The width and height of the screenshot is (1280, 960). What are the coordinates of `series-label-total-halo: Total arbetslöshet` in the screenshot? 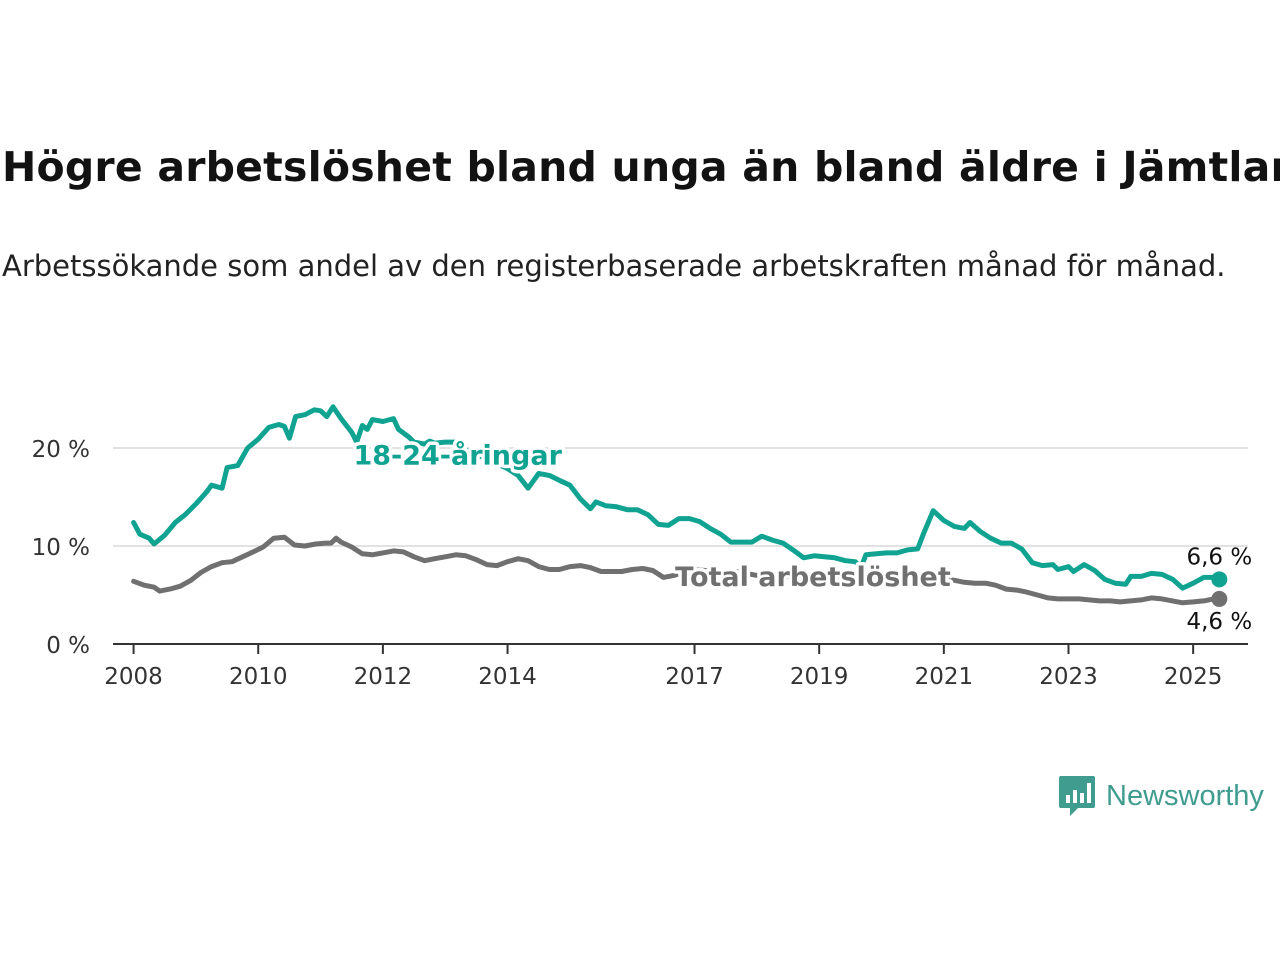 It's located at (813, 577).